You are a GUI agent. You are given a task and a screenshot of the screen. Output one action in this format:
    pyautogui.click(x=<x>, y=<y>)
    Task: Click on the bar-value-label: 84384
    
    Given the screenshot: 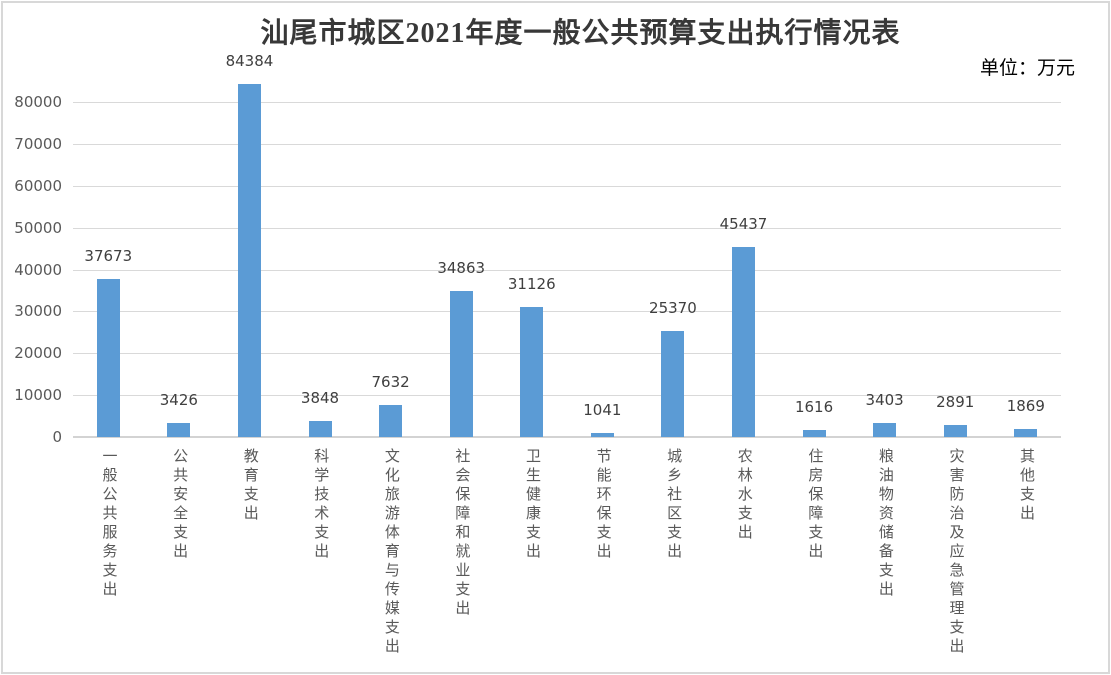 What is the action you would take?
    pyautogui.click(x=249, y=60)
    